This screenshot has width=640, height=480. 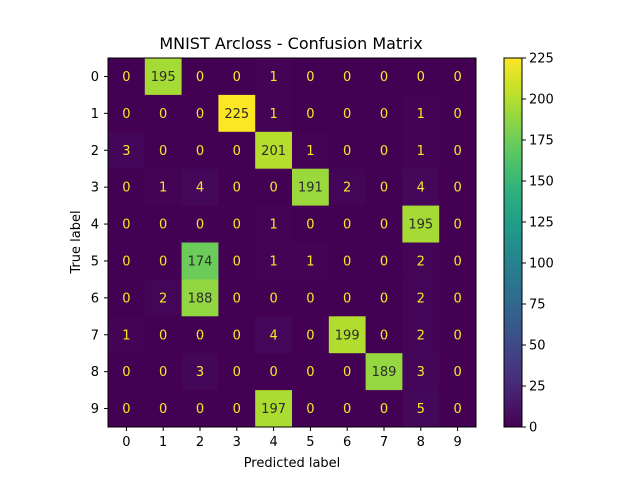 What do you see at coordinates (200, 261) in the screenshot?
I see `cell-value-label: 174` at bounding box center [200, 261].